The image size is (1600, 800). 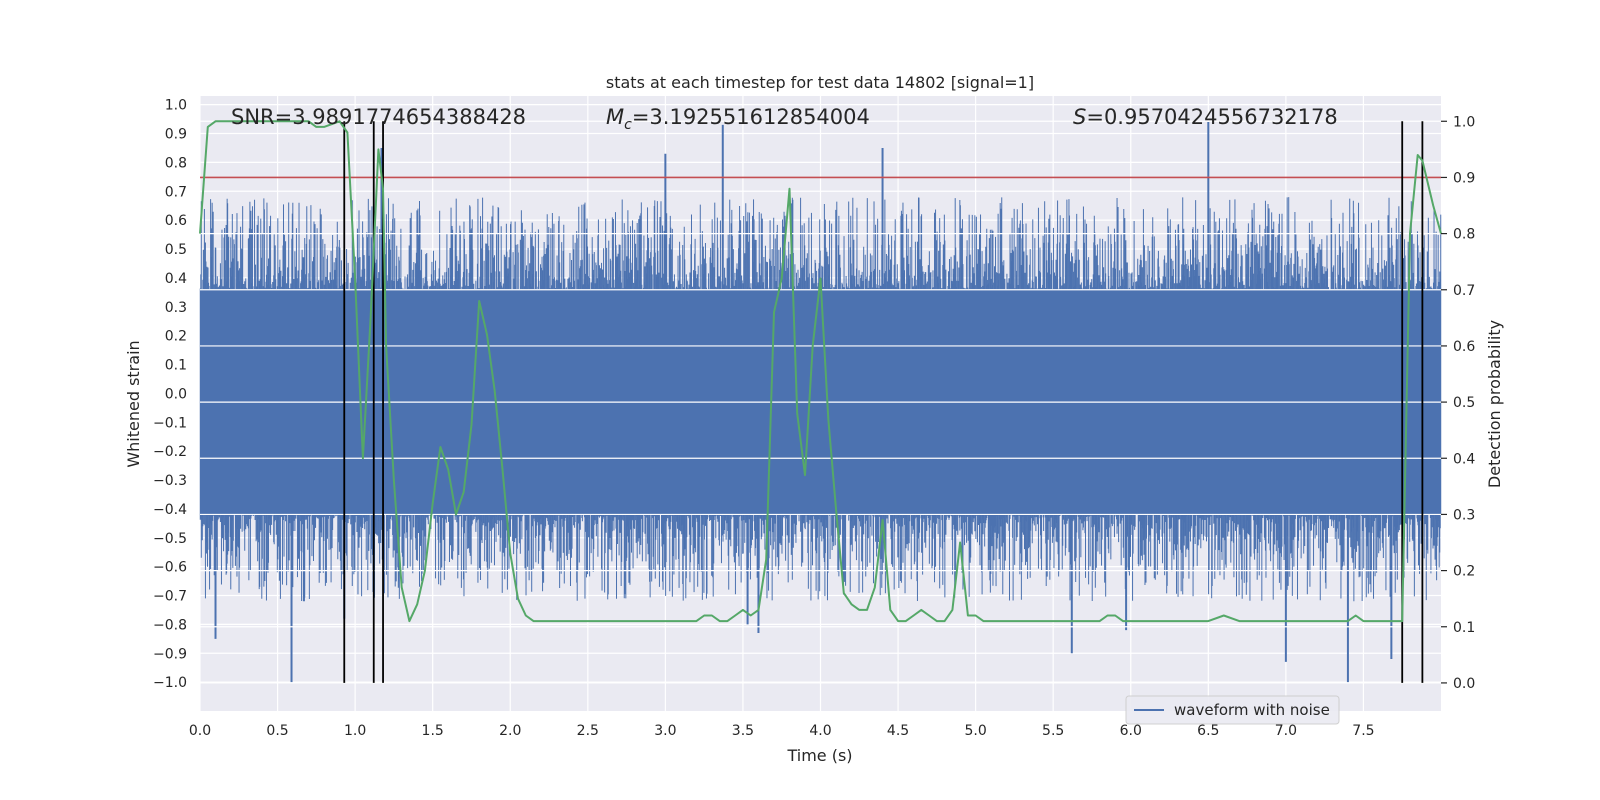 What do you see at coordinates (170, 683) in the screenshot?
I see `y-left-tick-label-0: −1.0` at bounding box center [170, 683].